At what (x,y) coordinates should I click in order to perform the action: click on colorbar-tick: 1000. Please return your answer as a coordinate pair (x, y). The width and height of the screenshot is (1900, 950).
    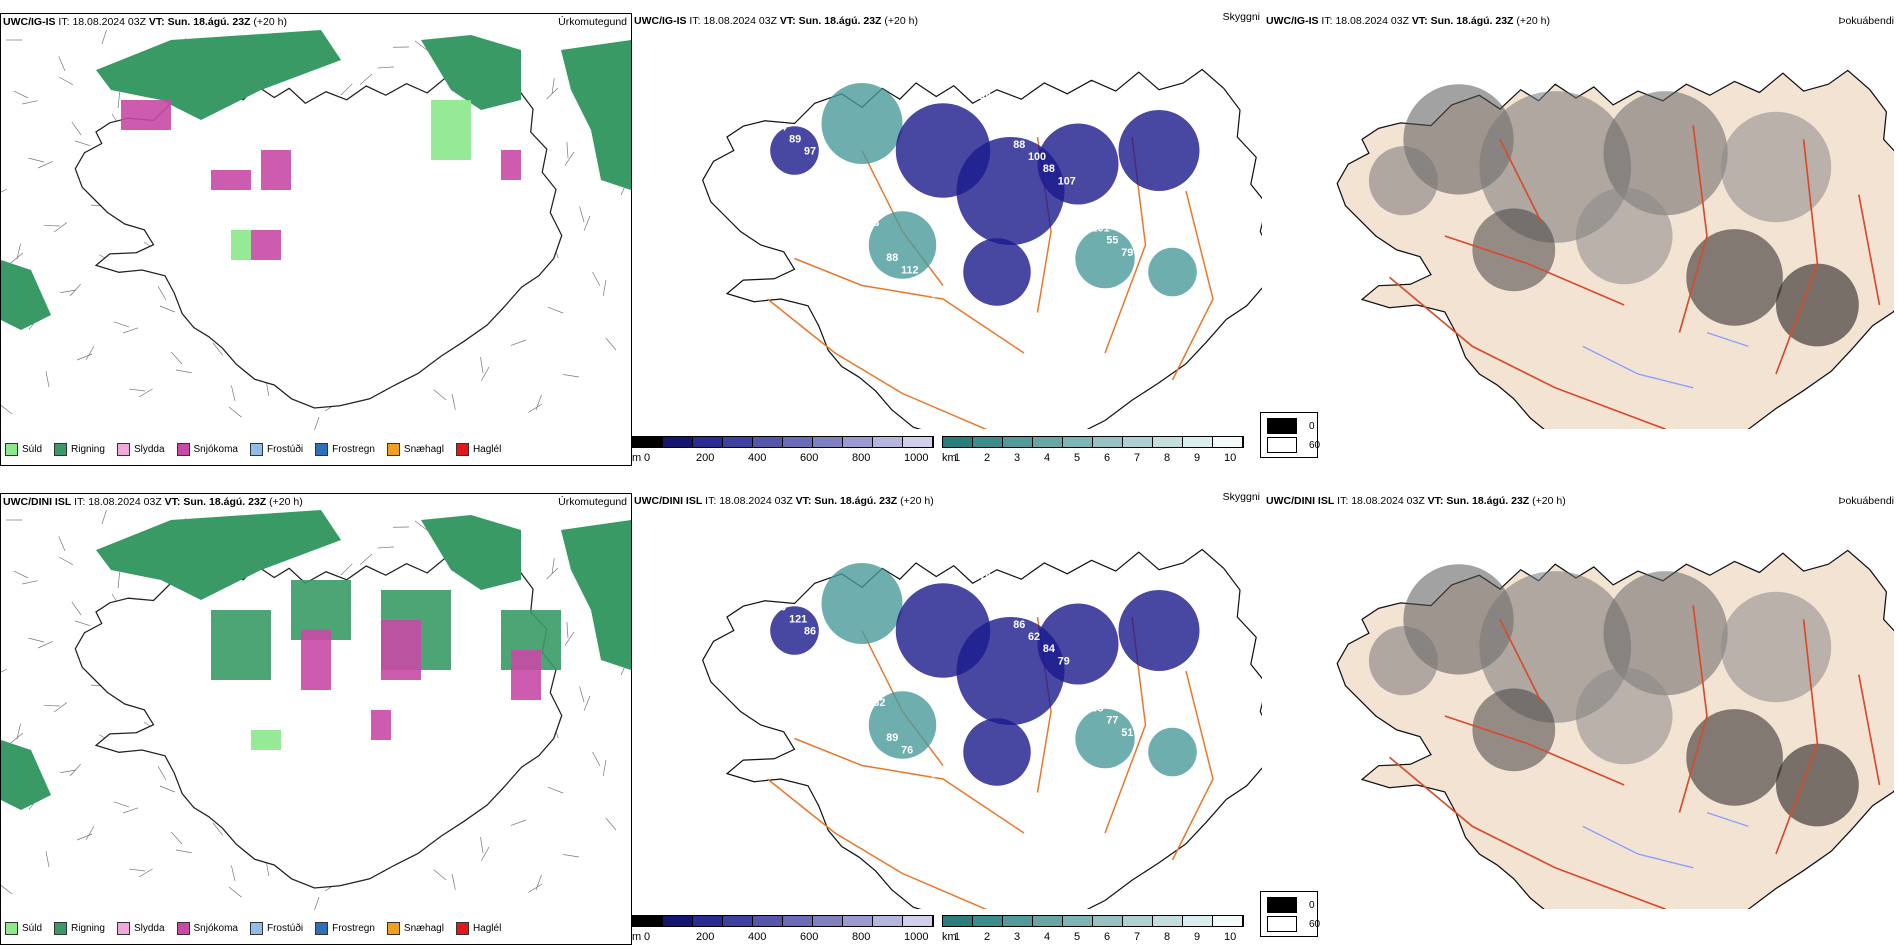
    Looking at the image, I should click on (916, 458).